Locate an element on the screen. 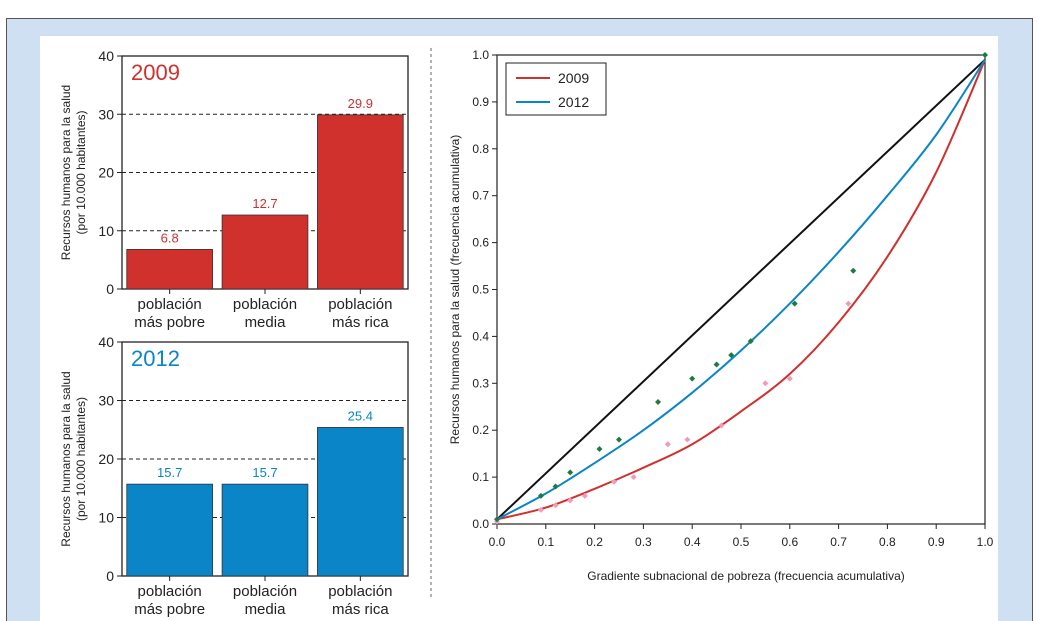 The height and width of the screenshot is (621, 1038). lorenz-xtick-label: 1.0 is located at coordinates (985, 542).